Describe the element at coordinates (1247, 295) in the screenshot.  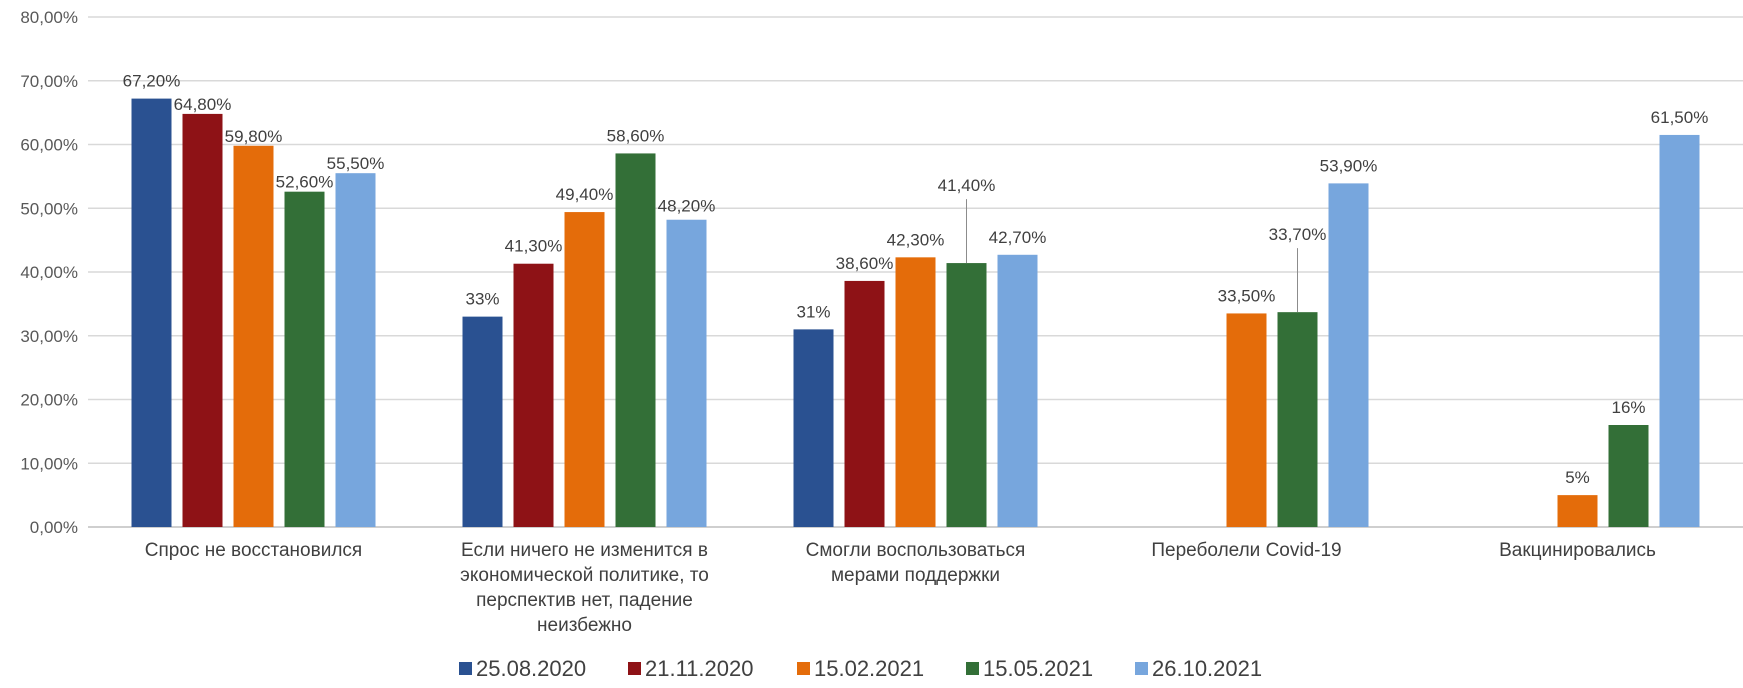
I see `data-label: 33,50%` at that location.